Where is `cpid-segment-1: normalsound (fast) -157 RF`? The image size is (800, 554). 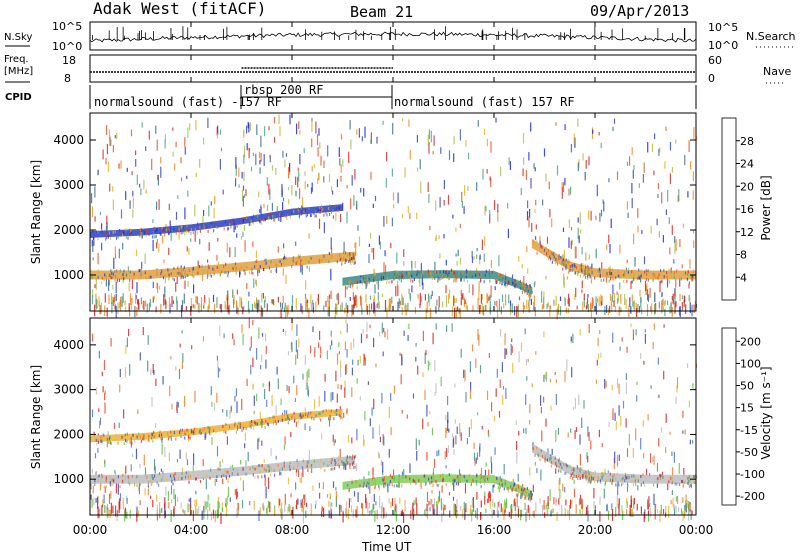 cpid-segment-1: normalsound (fast) -157 RF is located at coordinates (188, 102).